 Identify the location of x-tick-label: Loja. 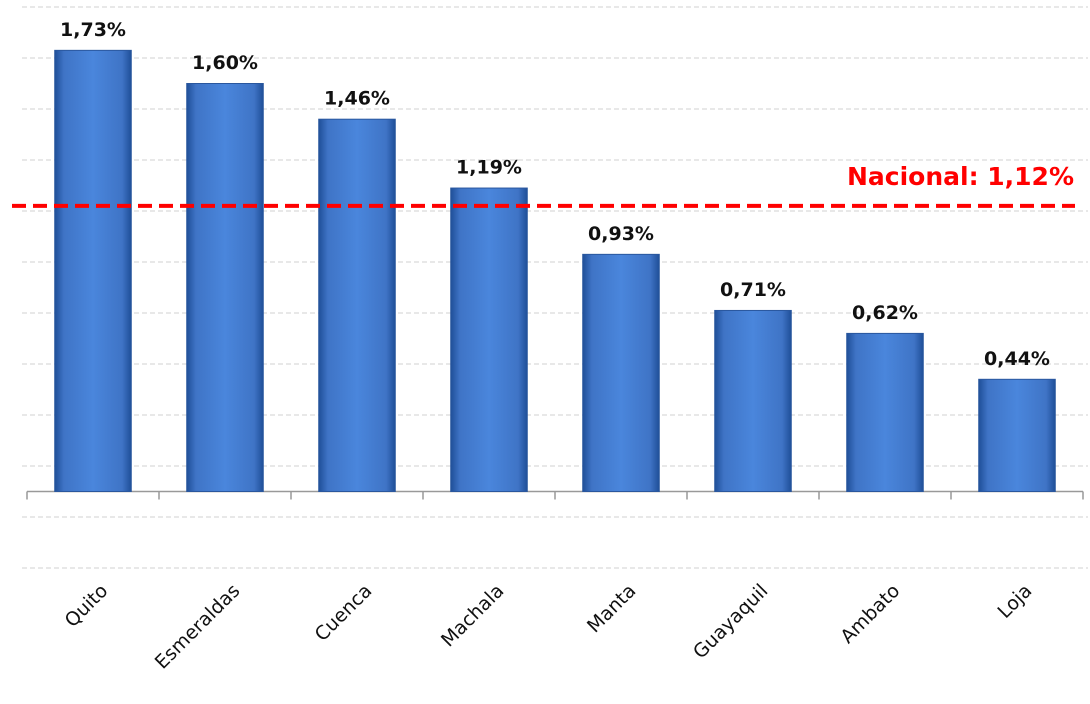
(1014, 601).